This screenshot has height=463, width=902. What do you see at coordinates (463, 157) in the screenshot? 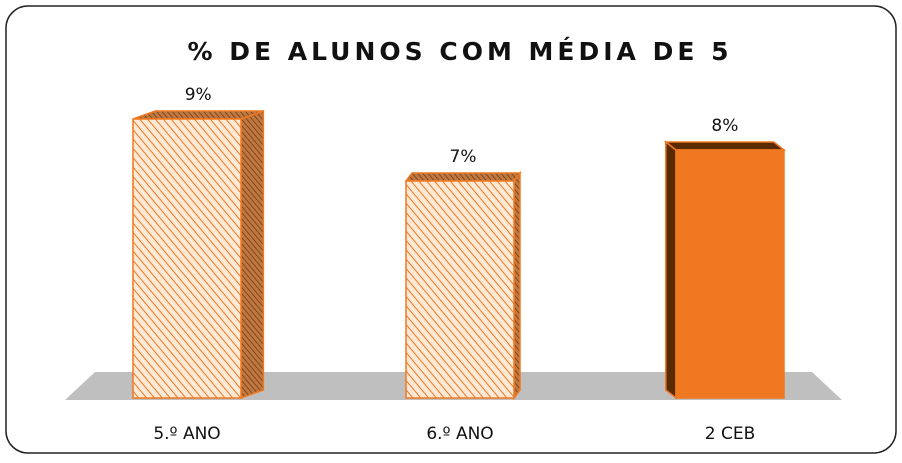
I see `data-label: 7%` at bounding box center [463, 157].